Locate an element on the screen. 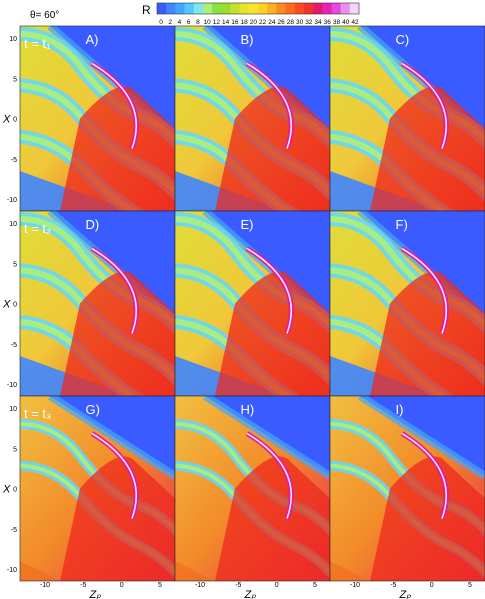  panel-e: E) is located at coordinates (252, 303).